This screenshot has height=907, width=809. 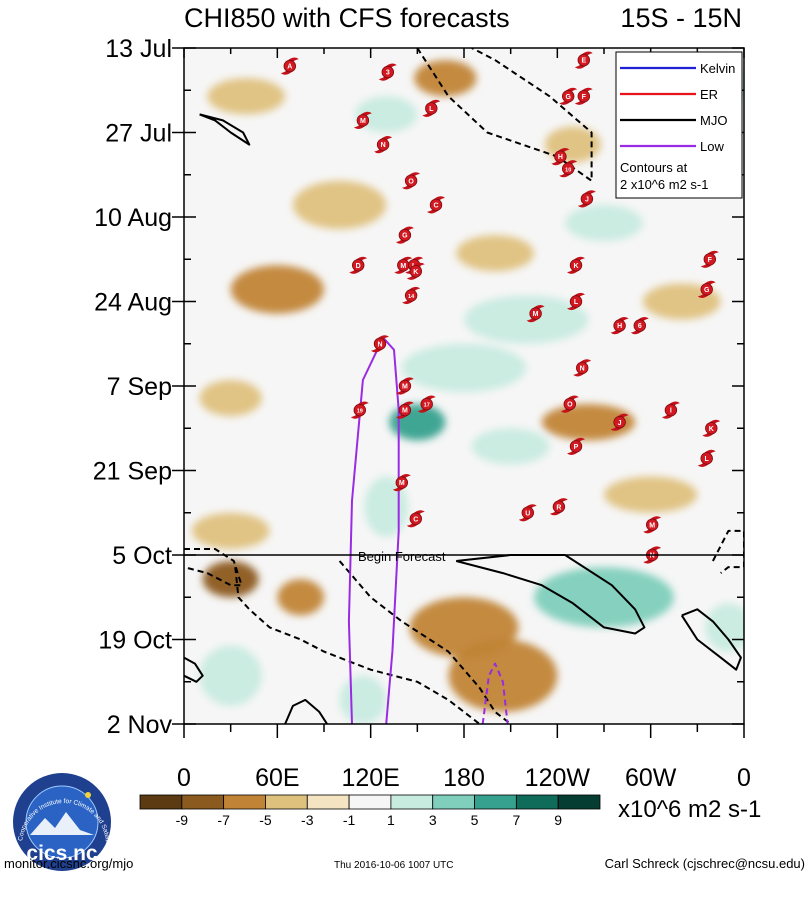 I want to click on storm-label: A, so click(x=289, y=67).